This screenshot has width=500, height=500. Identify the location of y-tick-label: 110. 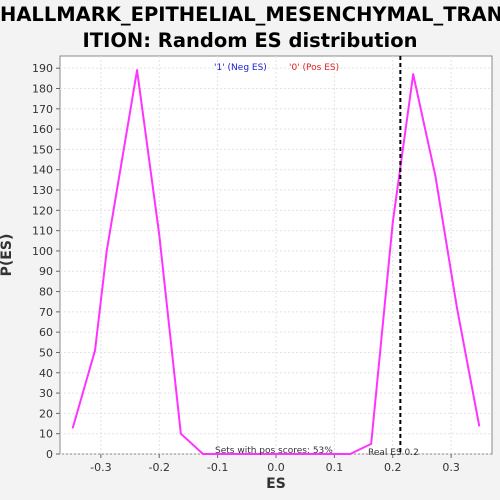
(42, 231).